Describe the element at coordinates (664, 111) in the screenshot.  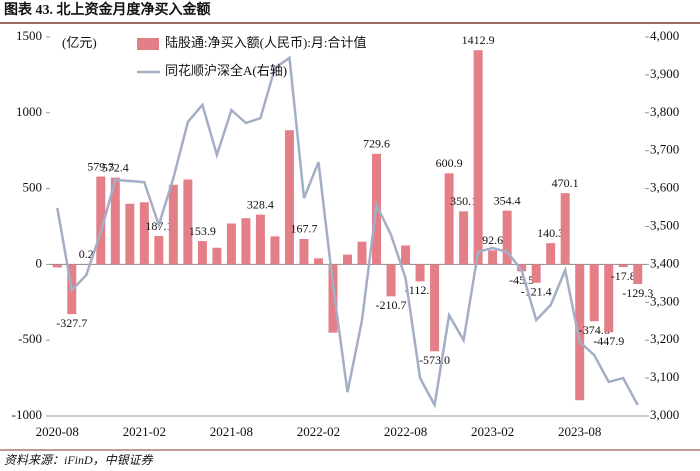
I see `y2-tick-label: 3,800` at that location.